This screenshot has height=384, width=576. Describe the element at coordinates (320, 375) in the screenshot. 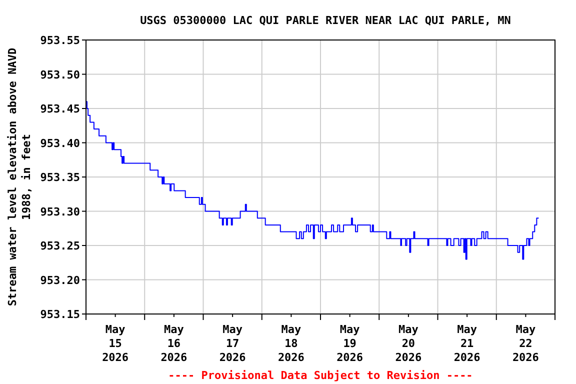

I see `text: ---- Provisional Data Subject to Revision ----` at that location.